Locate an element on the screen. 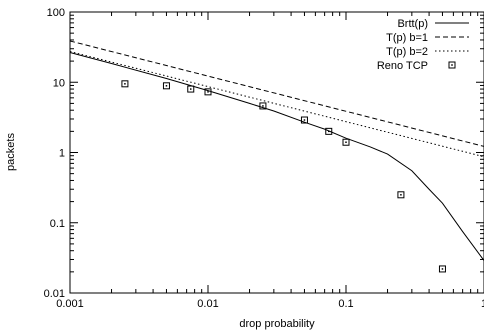 This screenshot has height=333, width=484. y-tick-label: 0.01 is located at coordinates (54, 294).